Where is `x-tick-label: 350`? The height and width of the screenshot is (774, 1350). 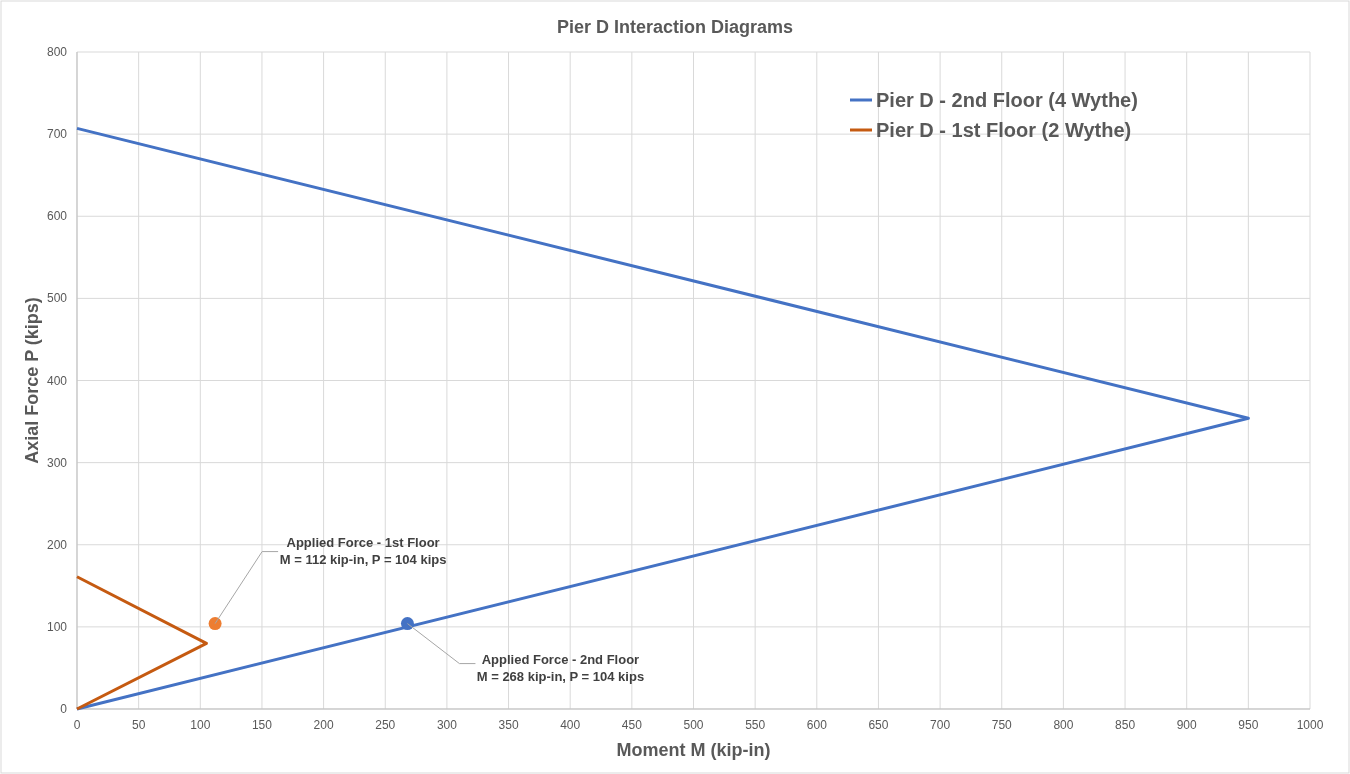 x-tick-label: 350 is located at coordinates (508, 725).